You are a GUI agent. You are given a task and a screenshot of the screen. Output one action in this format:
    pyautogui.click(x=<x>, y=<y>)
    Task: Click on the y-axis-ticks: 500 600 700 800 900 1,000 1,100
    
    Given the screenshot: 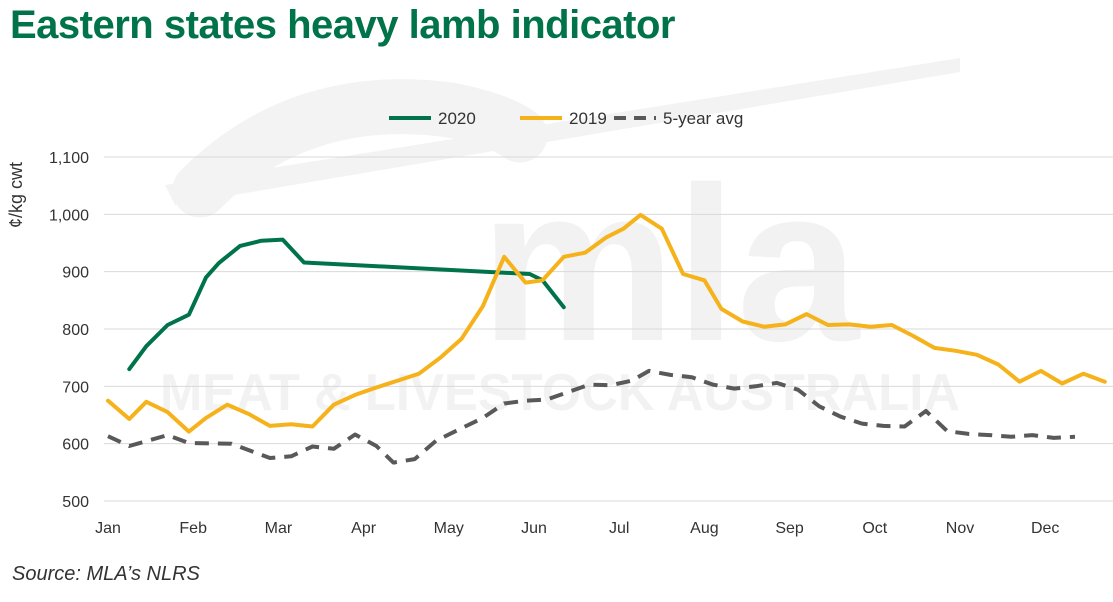 What is the action you would take?
    pyautogui.click(x=69, y=330)
    